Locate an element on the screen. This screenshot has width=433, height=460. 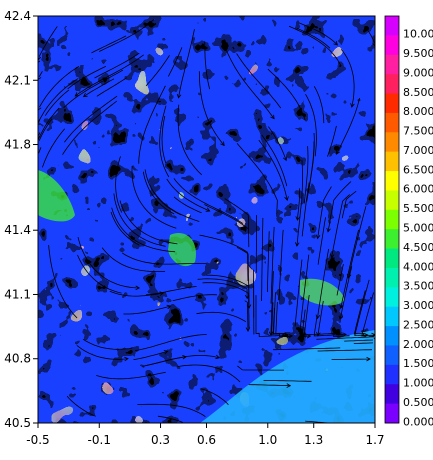
colorbar-label: 6.500 is located at coordinates (418, 169).